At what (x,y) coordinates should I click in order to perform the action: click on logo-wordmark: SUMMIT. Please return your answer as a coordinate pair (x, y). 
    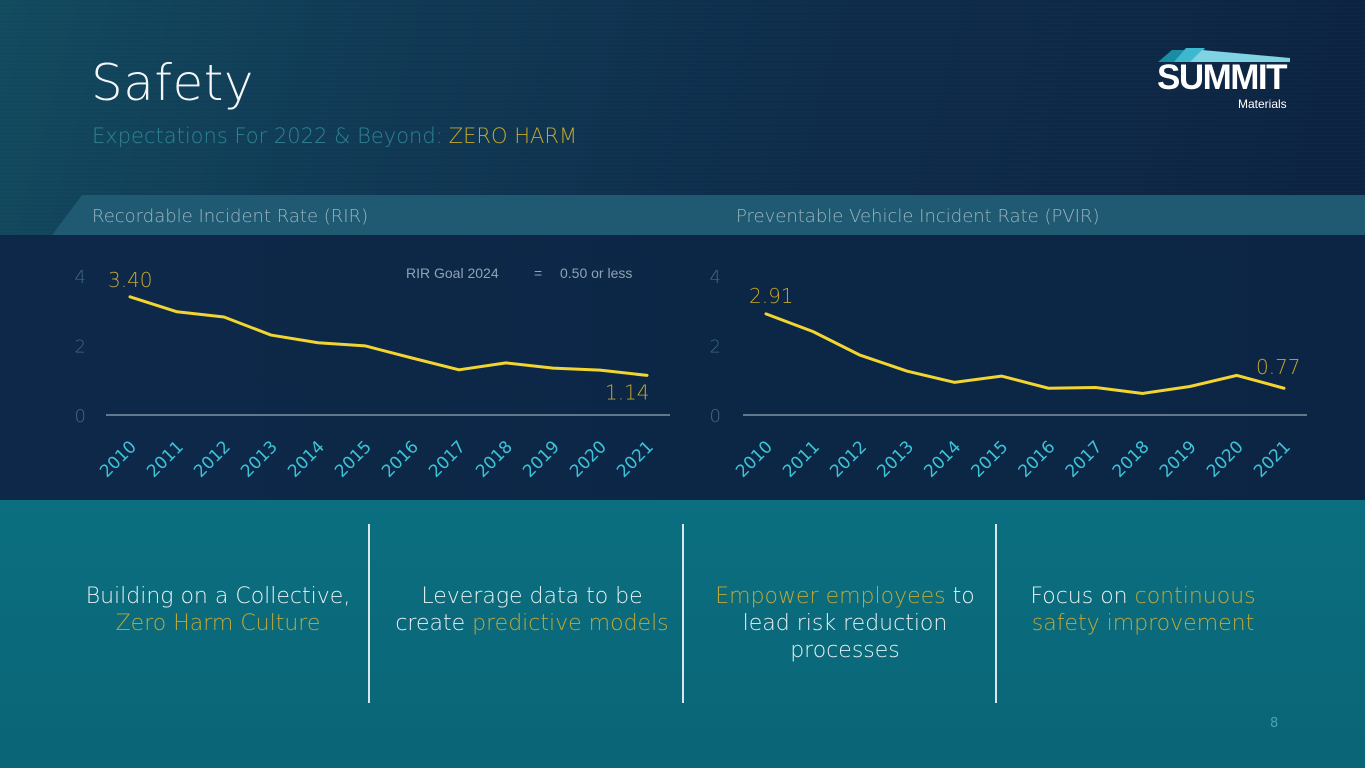
    Looking at the image, I should click on (1222, 77).